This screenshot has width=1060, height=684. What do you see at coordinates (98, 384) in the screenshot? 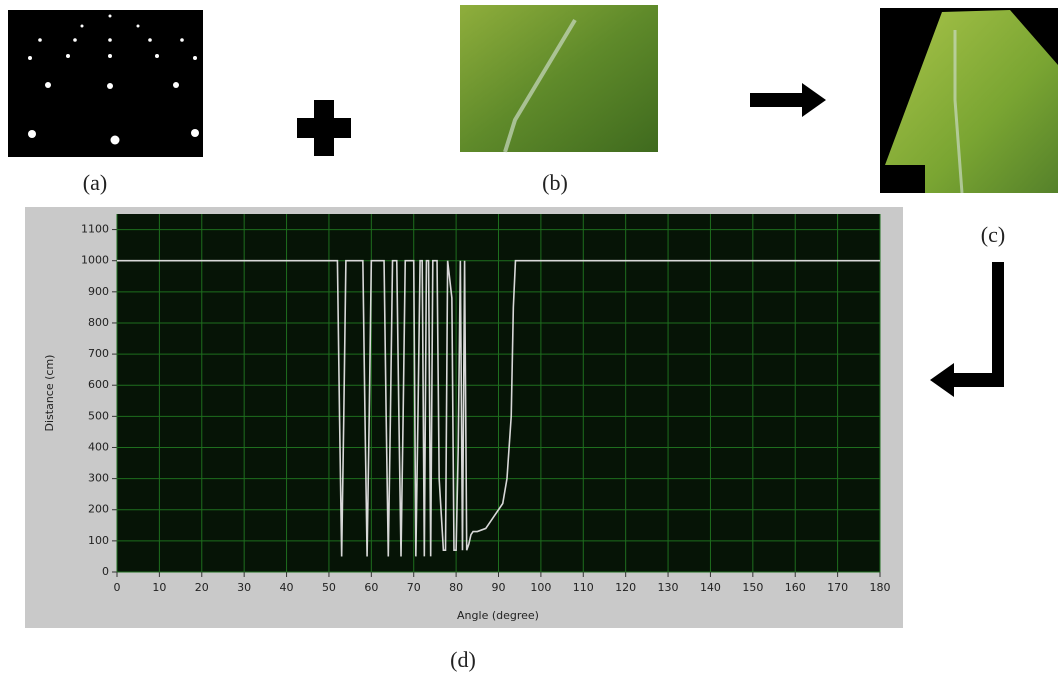
I see `y-tick-label: 600` at bounding box center [98, 384].